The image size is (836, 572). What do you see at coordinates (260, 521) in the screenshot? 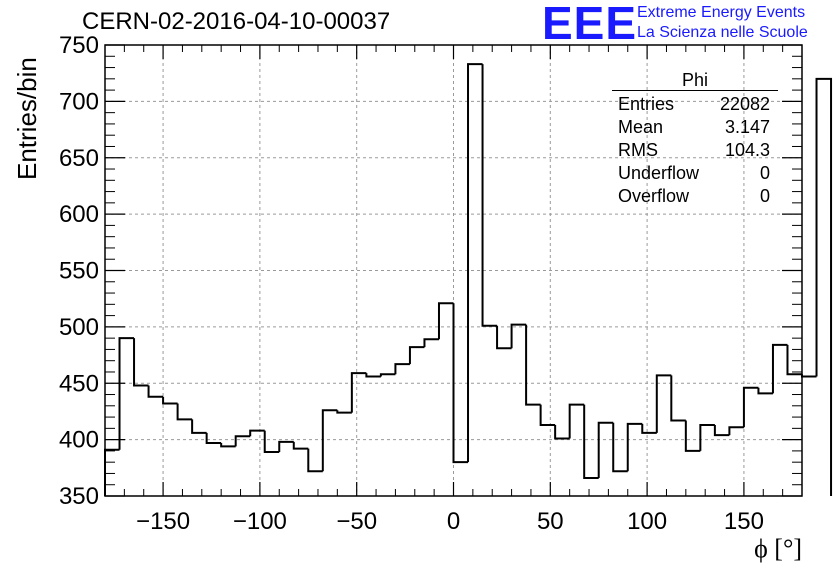
I see `x-tick-label: −100` at bounding box center [260, 521].